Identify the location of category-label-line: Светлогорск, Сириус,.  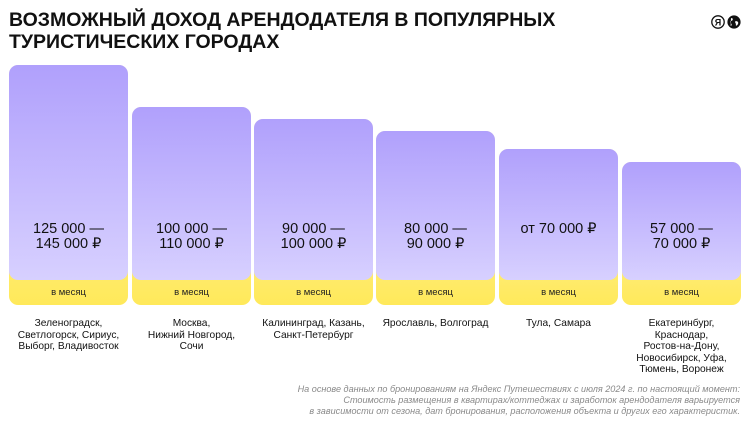
(68, 335).